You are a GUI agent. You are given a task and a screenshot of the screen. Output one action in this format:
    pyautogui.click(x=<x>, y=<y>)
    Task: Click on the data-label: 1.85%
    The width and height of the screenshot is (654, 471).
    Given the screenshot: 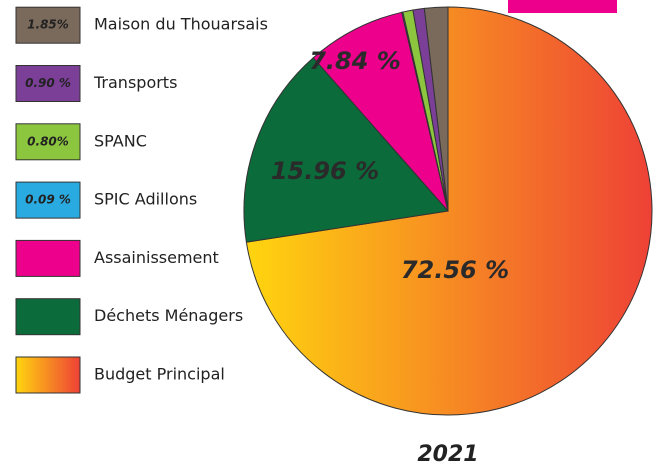 What is the action you would take?
    pyautogui.click(x=48, y=25)
    